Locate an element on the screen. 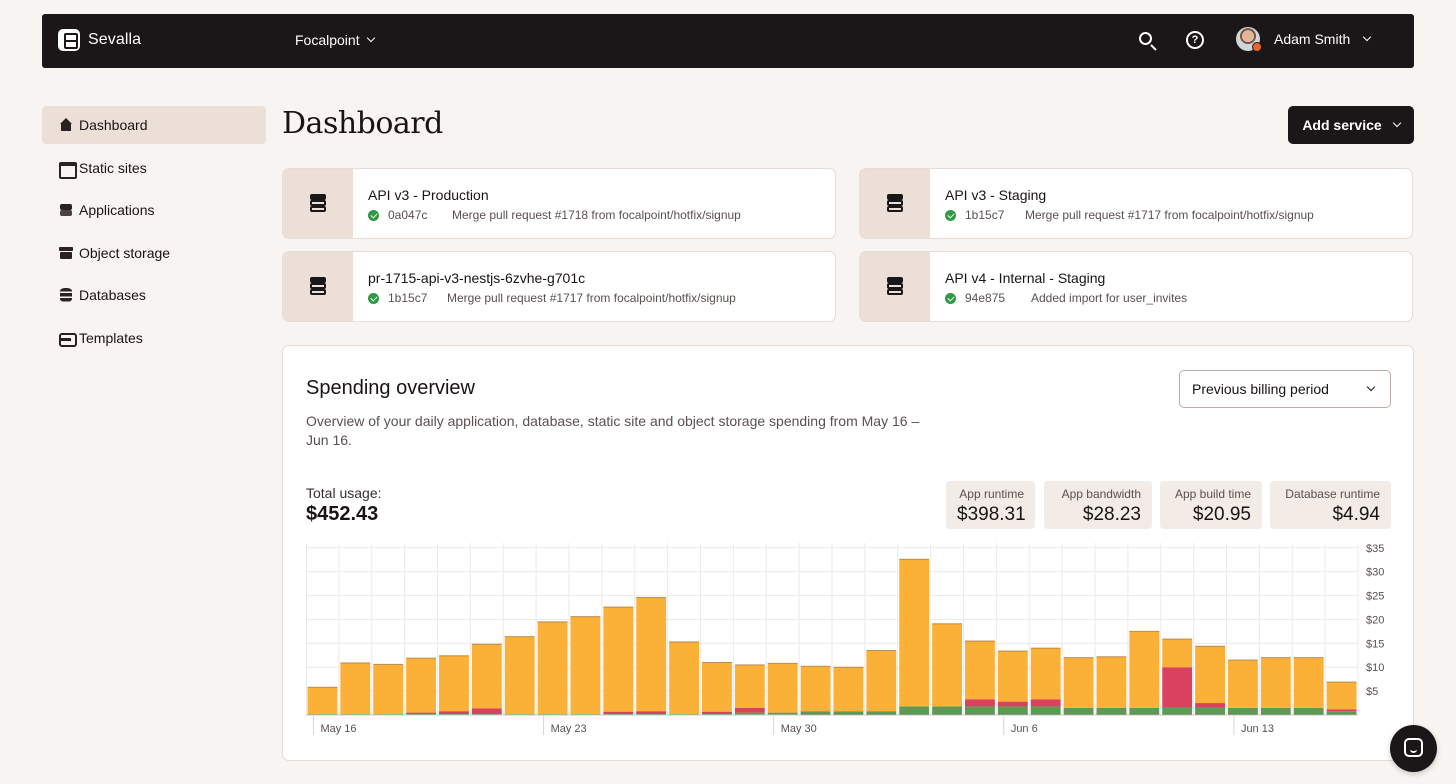 This screenshot has height=784, width=1456. commit-hash: 1b15c7 is located at coordinates (985, 215).